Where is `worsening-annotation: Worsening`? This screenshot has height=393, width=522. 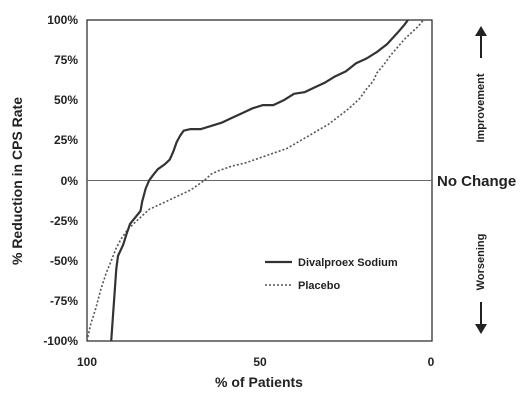
worsening-annotation: Worsening is located at coordinates (481, 284).